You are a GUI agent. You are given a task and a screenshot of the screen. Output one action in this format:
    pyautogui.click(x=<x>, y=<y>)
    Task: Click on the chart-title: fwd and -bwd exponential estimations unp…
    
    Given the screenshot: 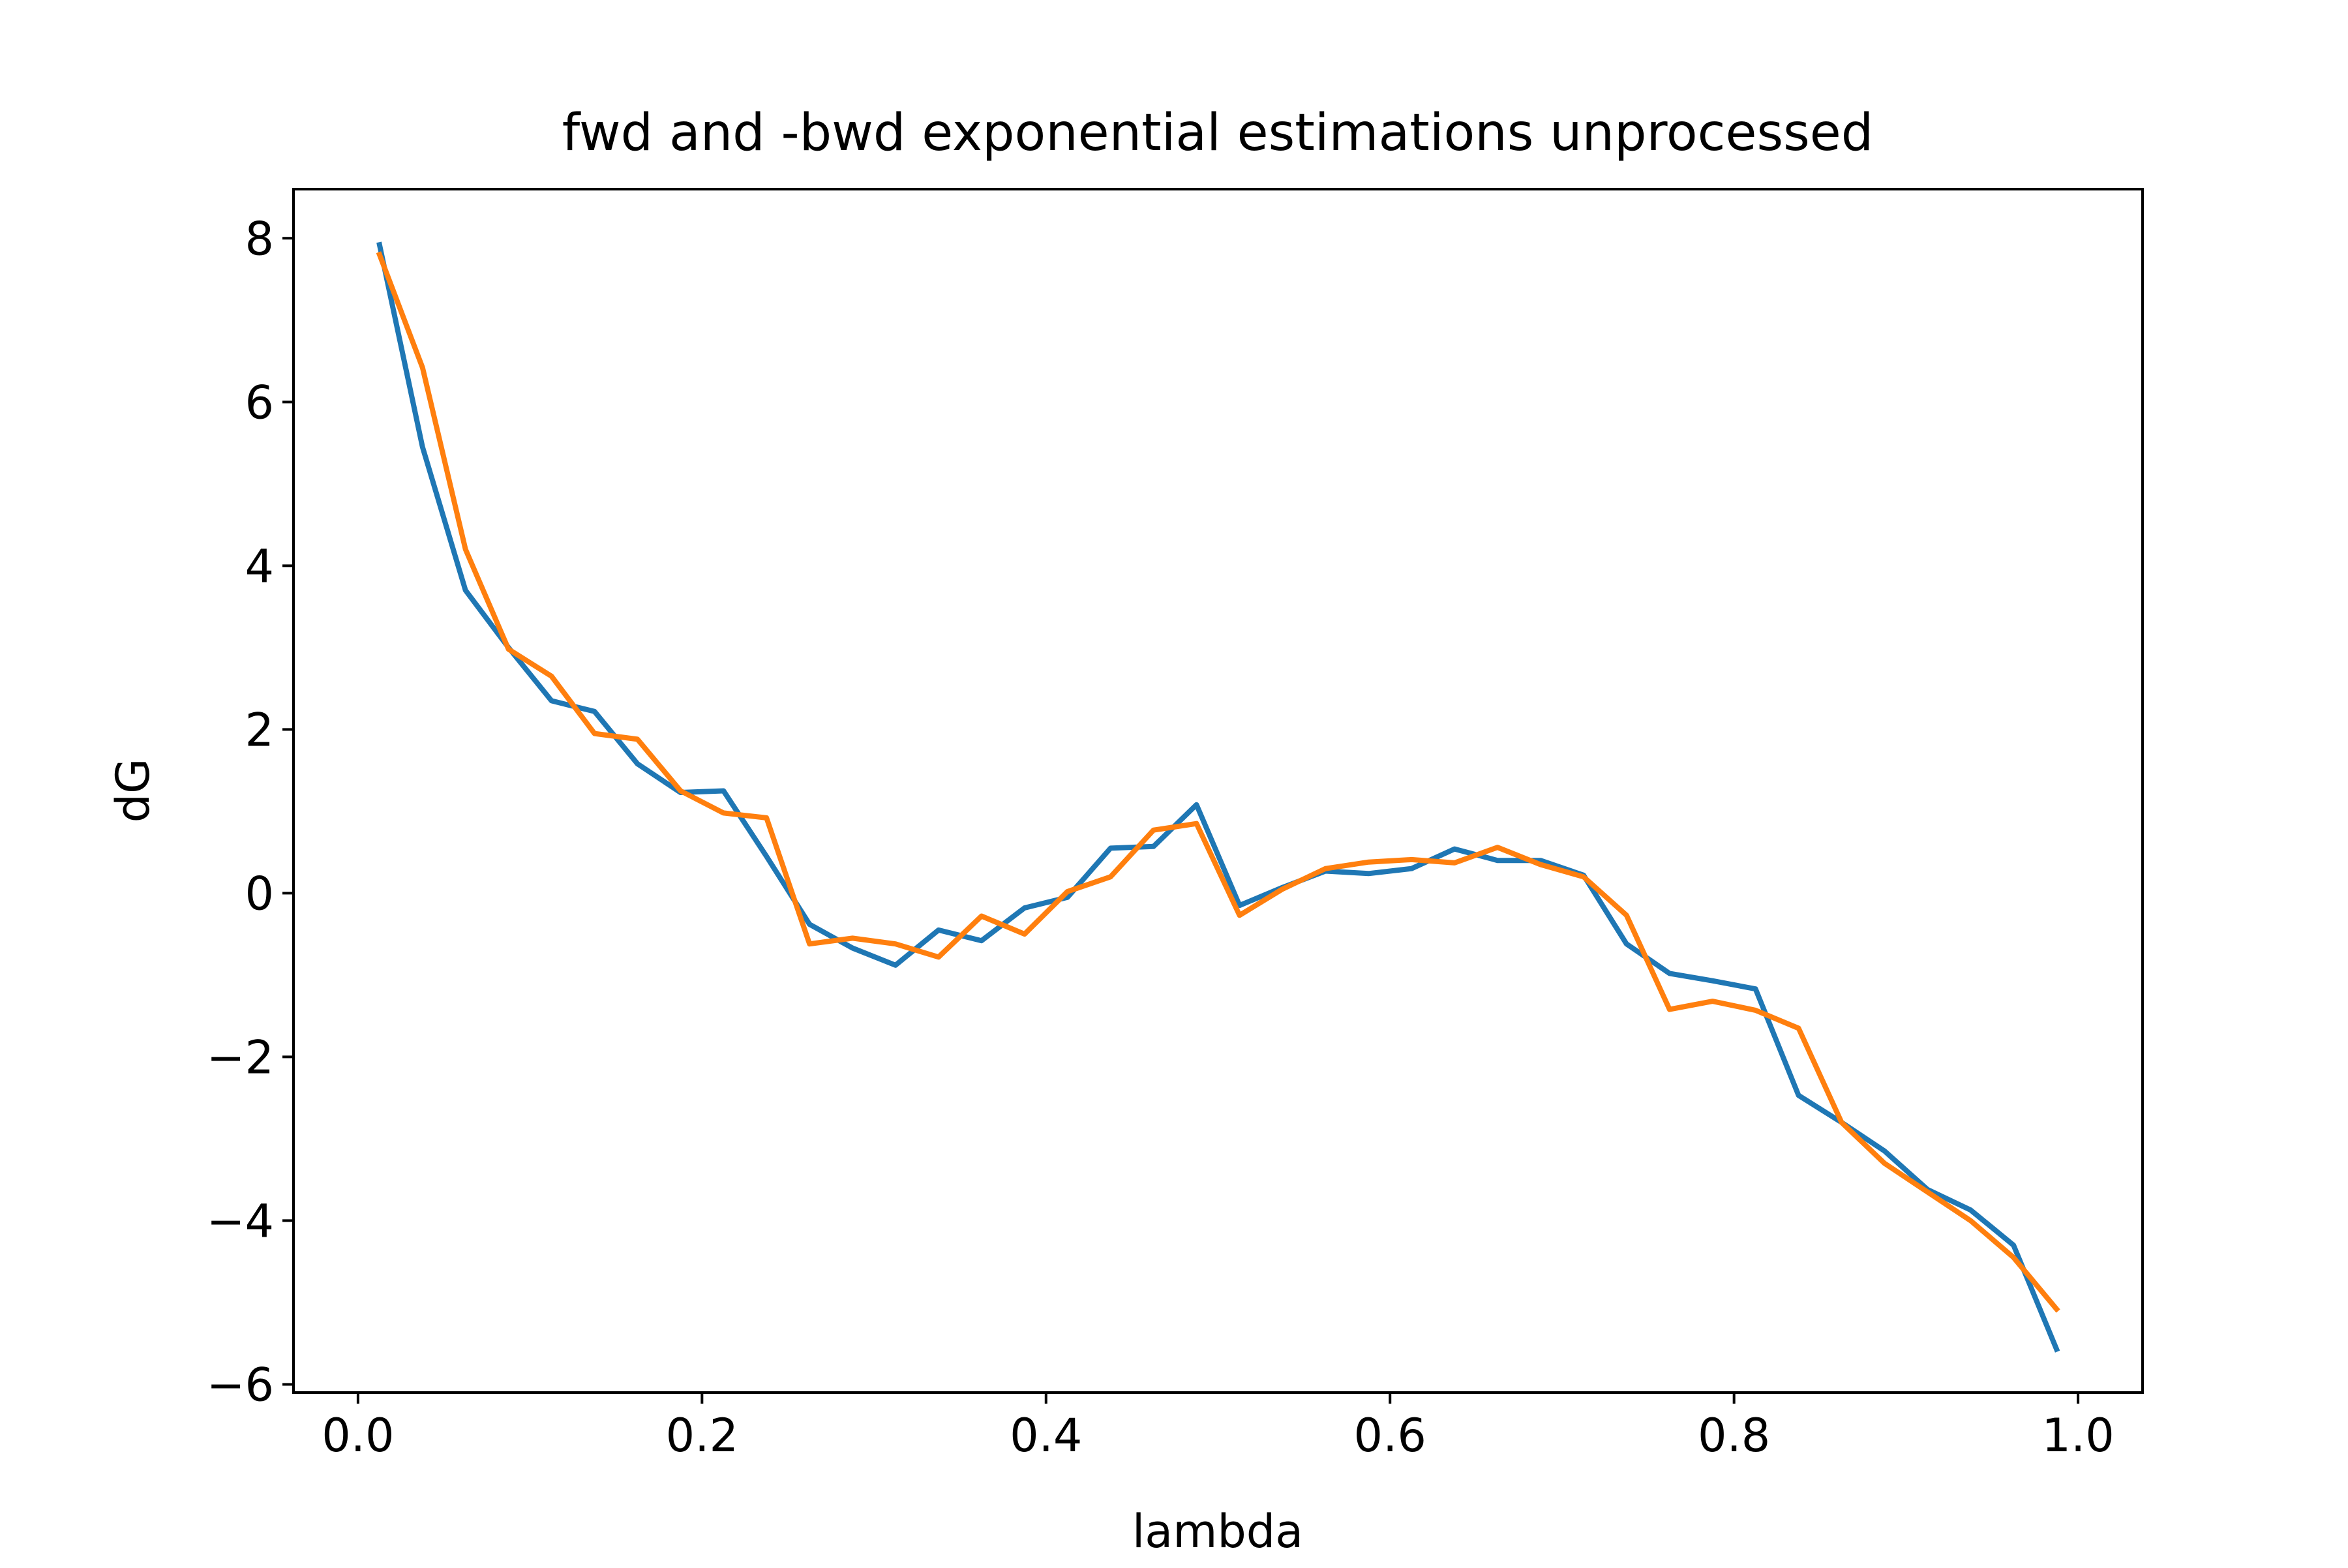 What is the action you would take?
    pyautogui.click(x=1217, y=133)
    